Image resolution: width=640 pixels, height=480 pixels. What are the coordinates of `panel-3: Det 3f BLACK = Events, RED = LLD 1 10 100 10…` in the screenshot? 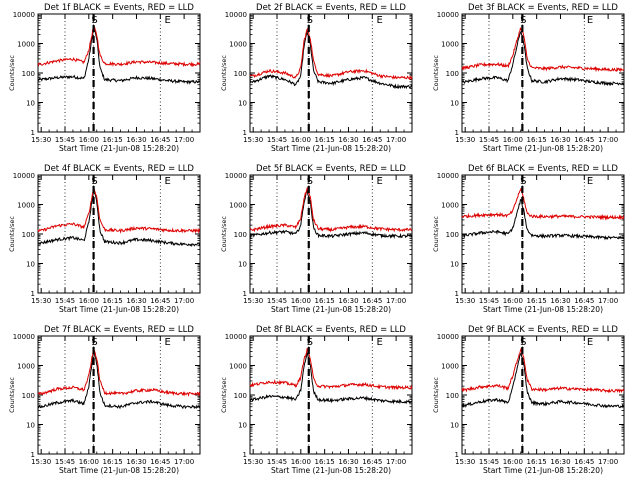 It's located at (528, 78).